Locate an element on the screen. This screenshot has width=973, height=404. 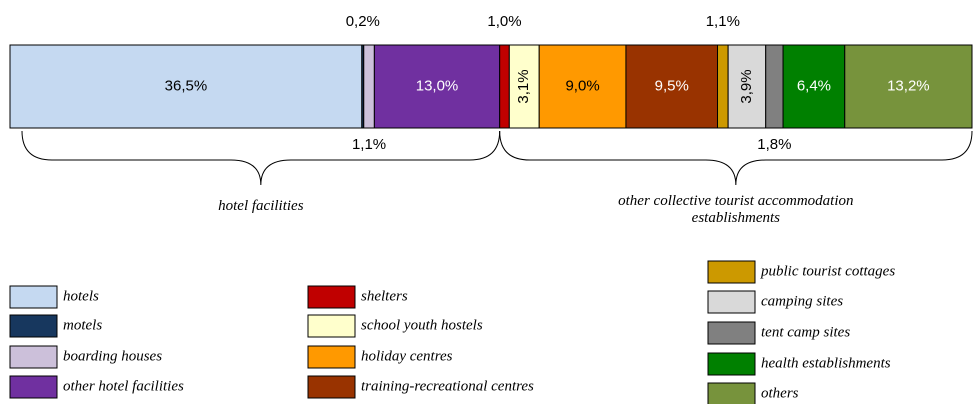
value-label: 13,2% is located at coordinates (908, 85).